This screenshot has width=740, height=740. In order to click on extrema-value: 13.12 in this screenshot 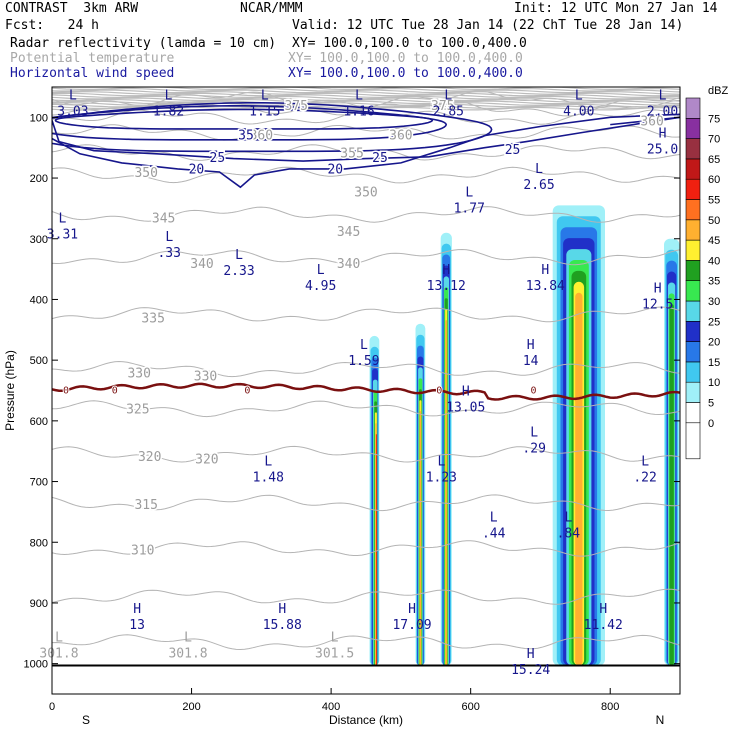, I will do `click(446, 286)`.